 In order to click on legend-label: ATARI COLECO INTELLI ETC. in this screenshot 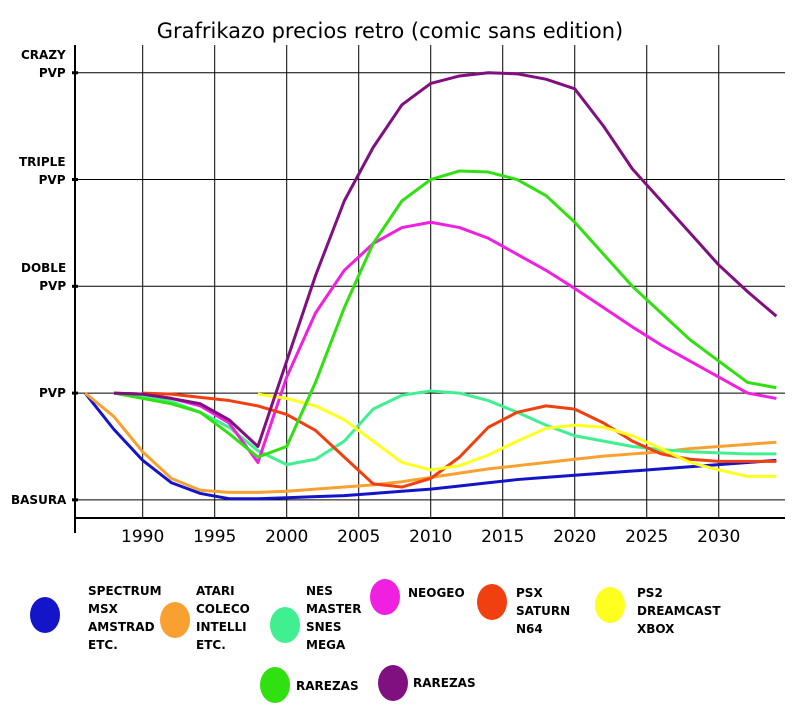, I will do `click(223, 618)`.